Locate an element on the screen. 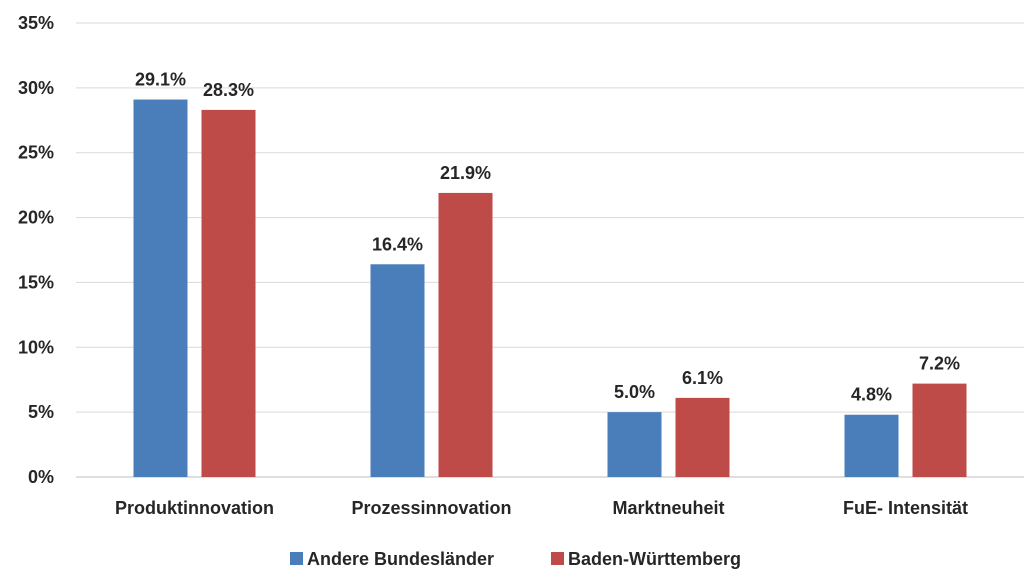 The width and height of the screenshot is (1026, 572). data-label: 7.2% is located at coordinates (939, 364).